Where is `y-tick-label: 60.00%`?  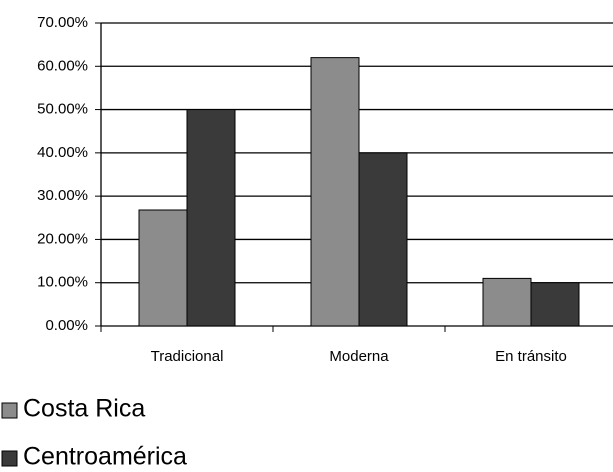 y-tick-label: 60.00% is located at coordinates (62, 65).